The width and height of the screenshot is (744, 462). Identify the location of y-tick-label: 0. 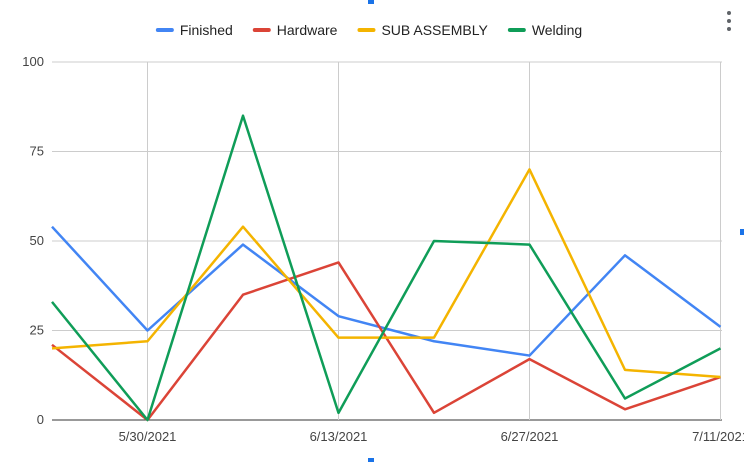
(40, 419).